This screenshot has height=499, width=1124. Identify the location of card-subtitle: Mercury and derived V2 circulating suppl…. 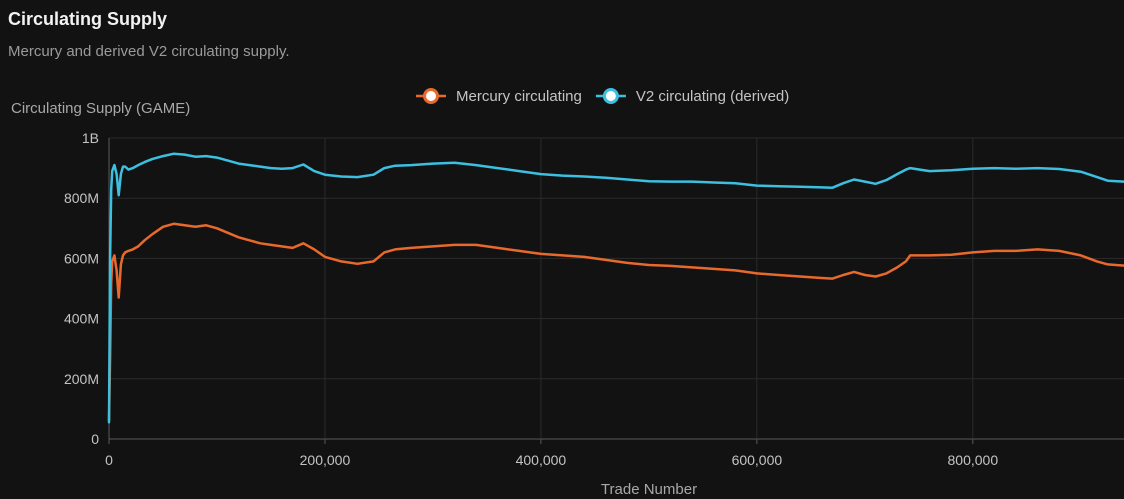
(149, 51).